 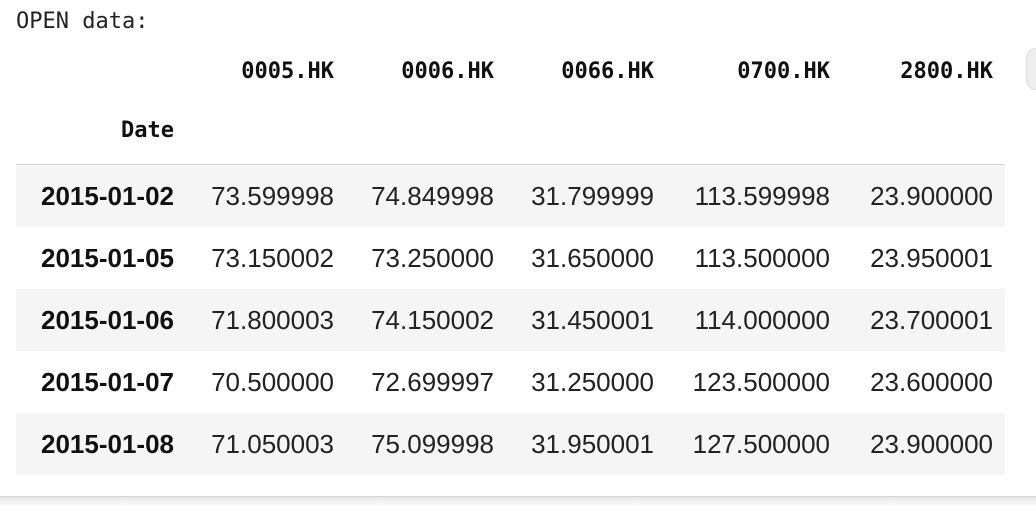 I want to click on table-cell: 31.450001, so click(x=592, y=319).